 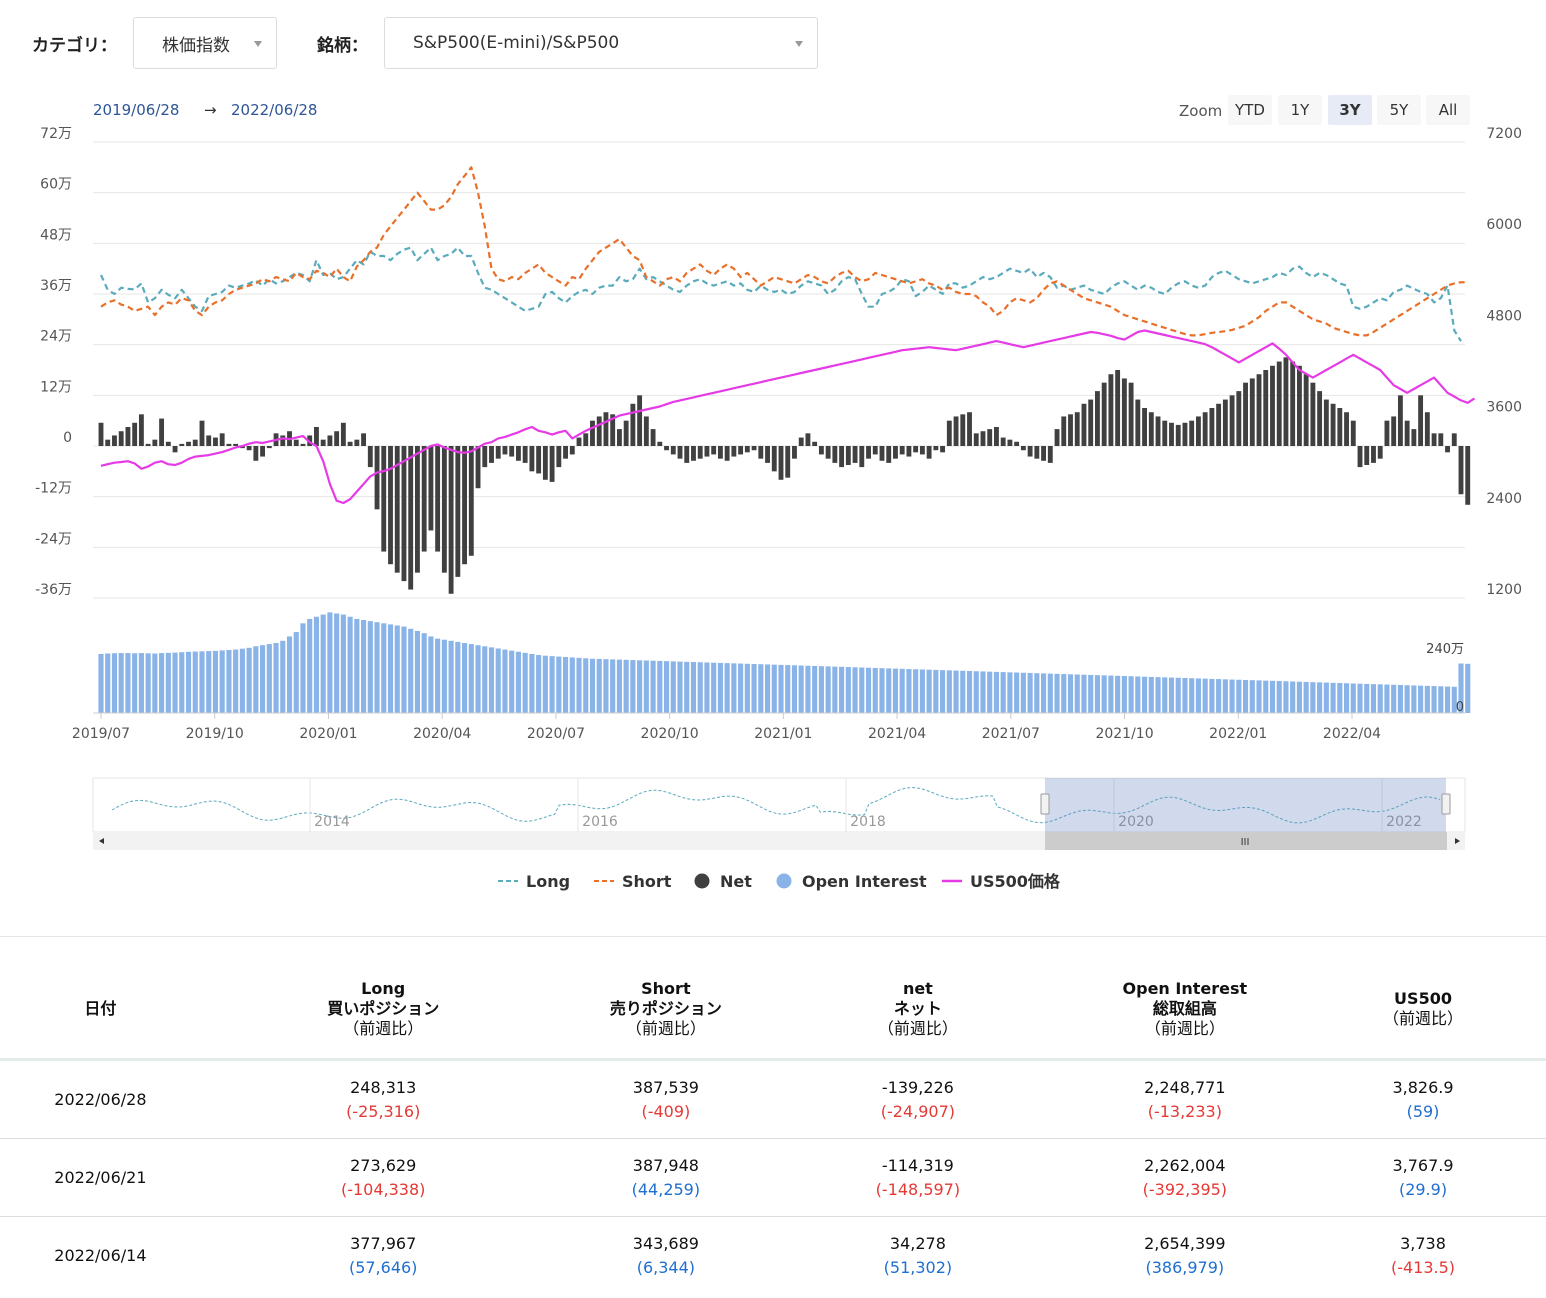 I want to click on navigator-tick: 2016, so click(x=600, y=822).